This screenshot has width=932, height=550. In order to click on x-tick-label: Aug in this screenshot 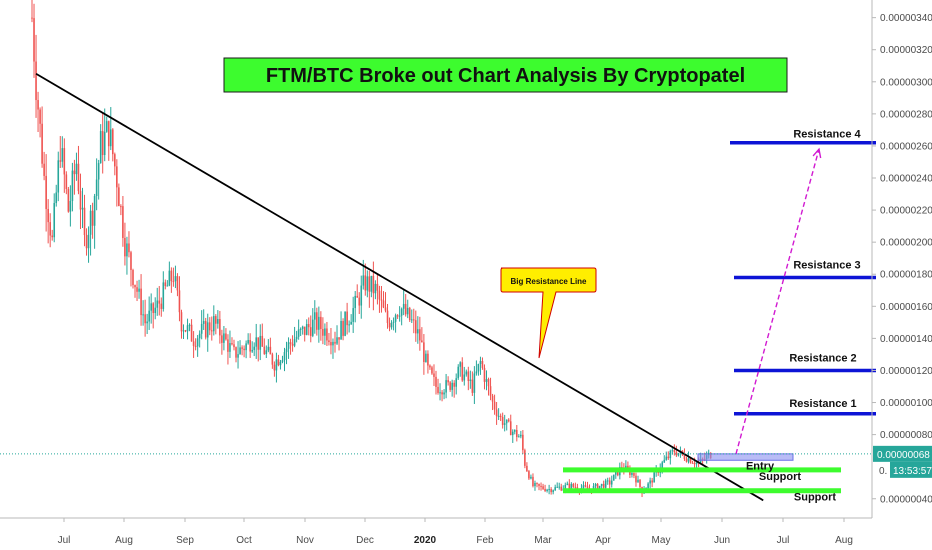, I will do `click(844, 540)`.